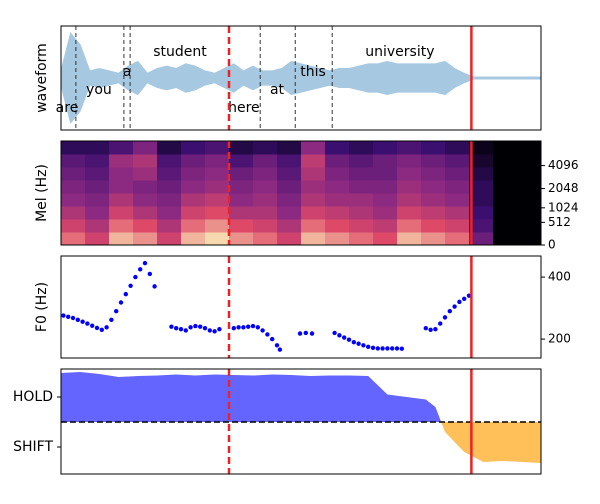  Describe the element at coordinates (180, 52) in the screenshot. I see `word-label: student` at that location.